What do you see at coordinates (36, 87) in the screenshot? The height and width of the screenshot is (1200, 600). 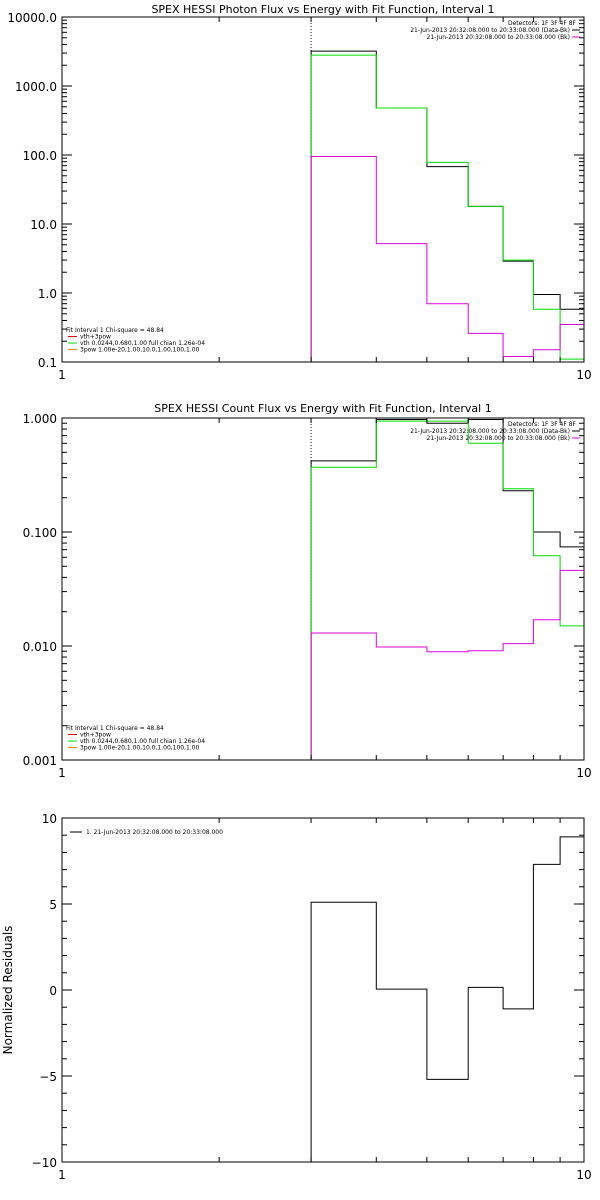 I see `y-tick-label: 1000.0` at bounding box center [36, 87].